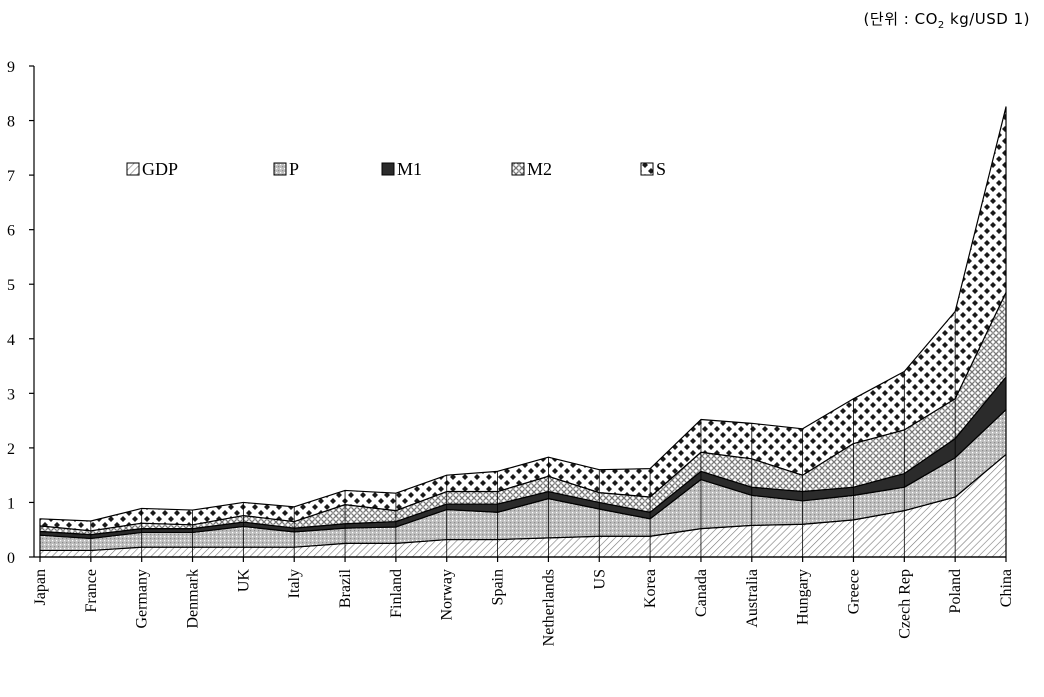  I want to click on x-category-label: France, so click(91, 591).